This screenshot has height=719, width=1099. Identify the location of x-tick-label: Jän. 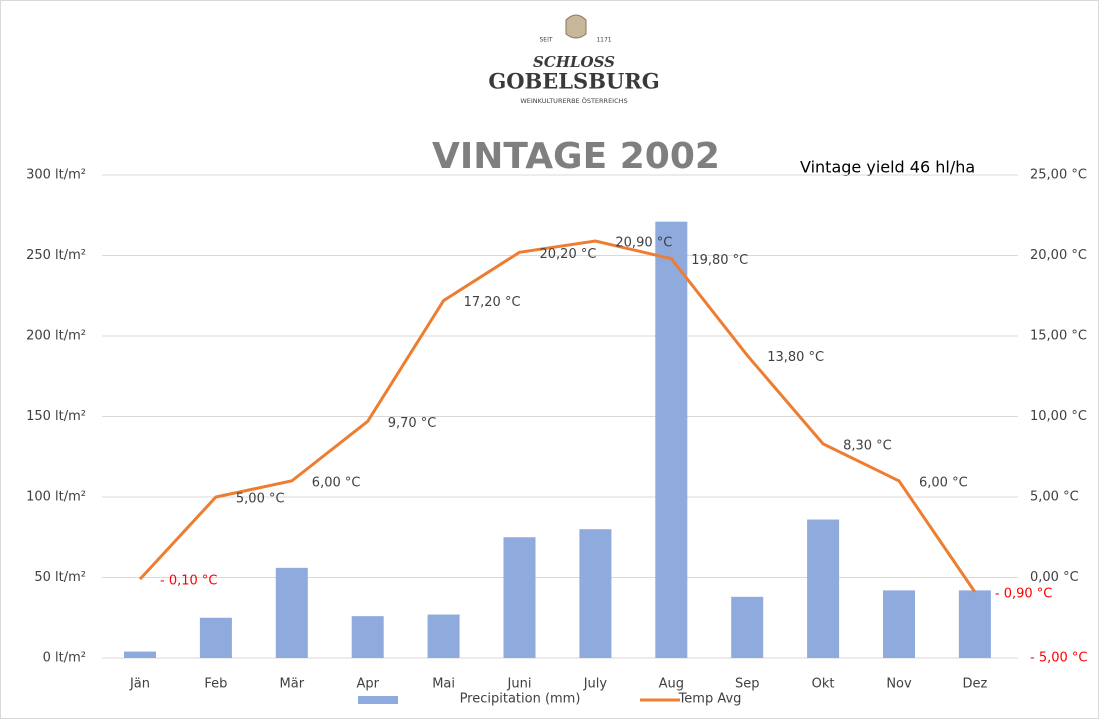
(139, 684).